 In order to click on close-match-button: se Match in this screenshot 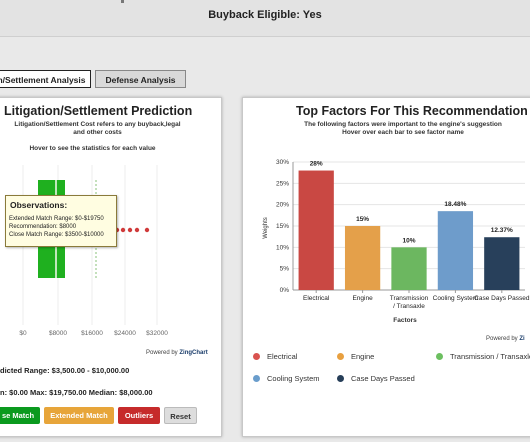, I will do `click(20, 415)`.